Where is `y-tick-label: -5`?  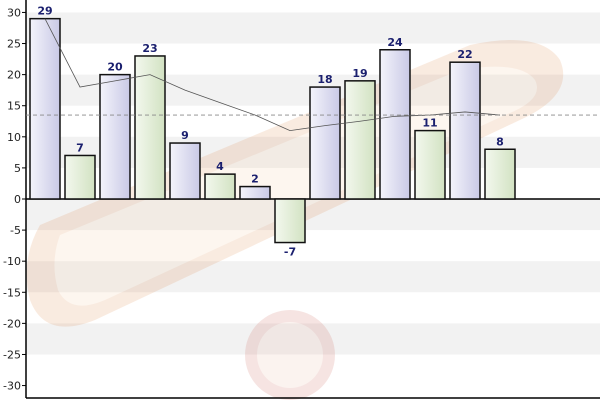
y-tick-label: -5 is located at coordinates (15, 230).